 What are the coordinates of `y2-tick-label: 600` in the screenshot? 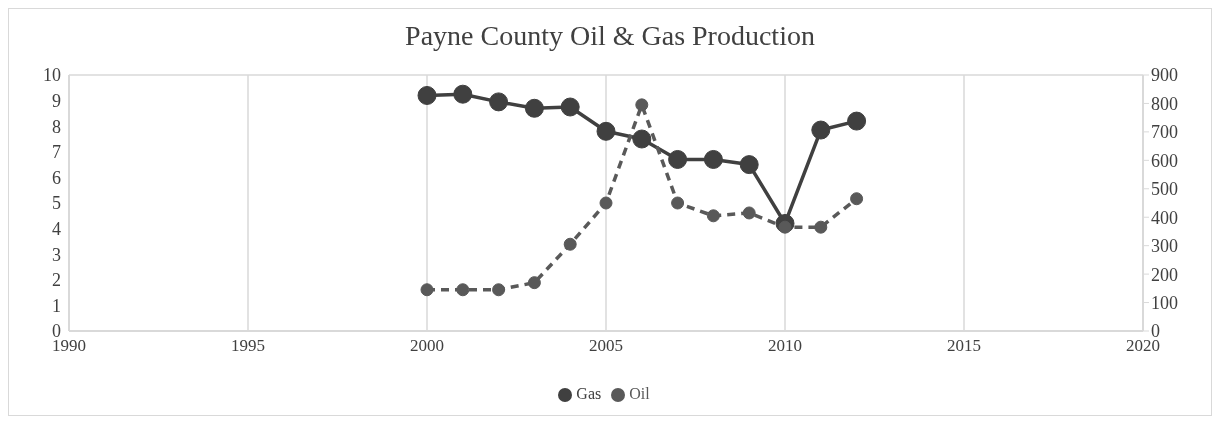 It's located at (1164, 160).